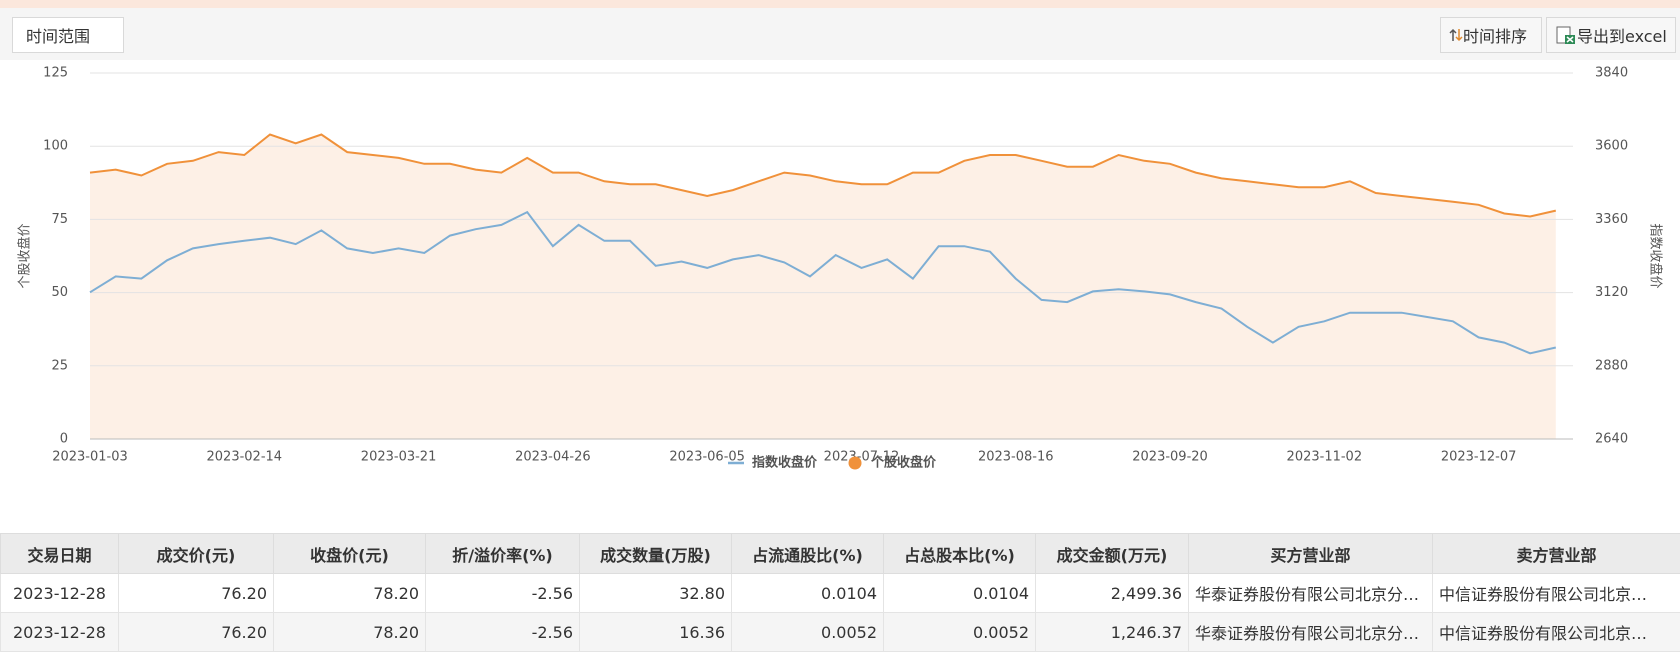 The image size is (1680, 652). What do you see at coordinates (840, 4) in the screenshot?
I see `top-stripe` at bounding box center [840, 4].